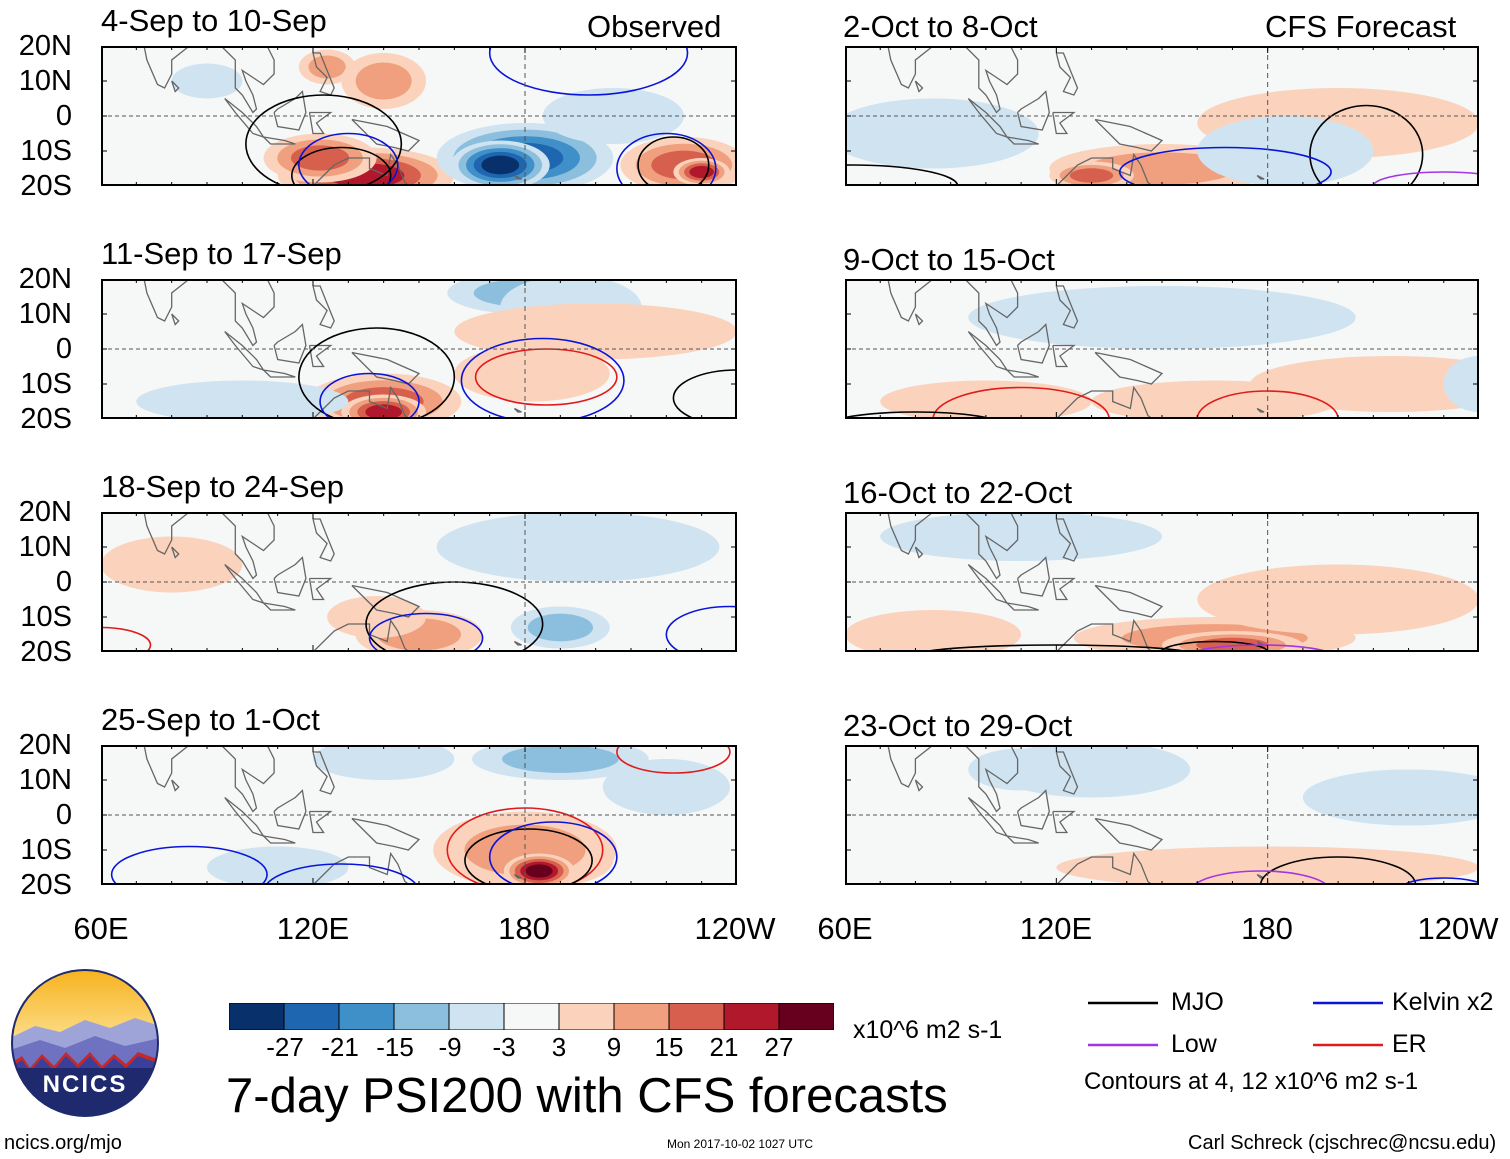 The width and height of the screenshot is (1510, 1159). What do you see at coordinates (214, 20) in the screenshot?
I see `panel-title-1: 4-Sep to 10-Sep` at bounding box center [214, 20].